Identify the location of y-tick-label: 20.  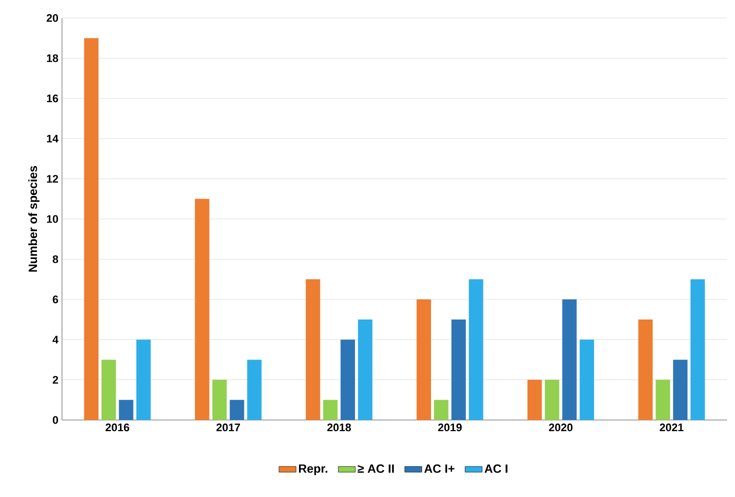
(52, 18).